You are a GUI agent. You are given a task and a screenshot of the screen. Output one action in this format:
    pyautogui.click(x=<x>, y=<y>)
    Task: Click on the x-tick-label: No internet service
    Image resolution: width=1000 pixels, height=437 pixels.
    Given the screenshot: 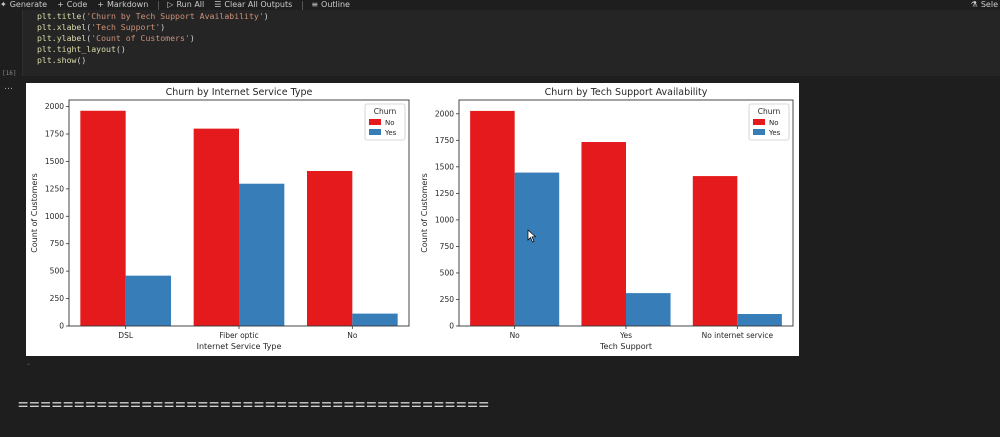 What is the action you would take?
    pyautogui.click(x=738, y=335)
    